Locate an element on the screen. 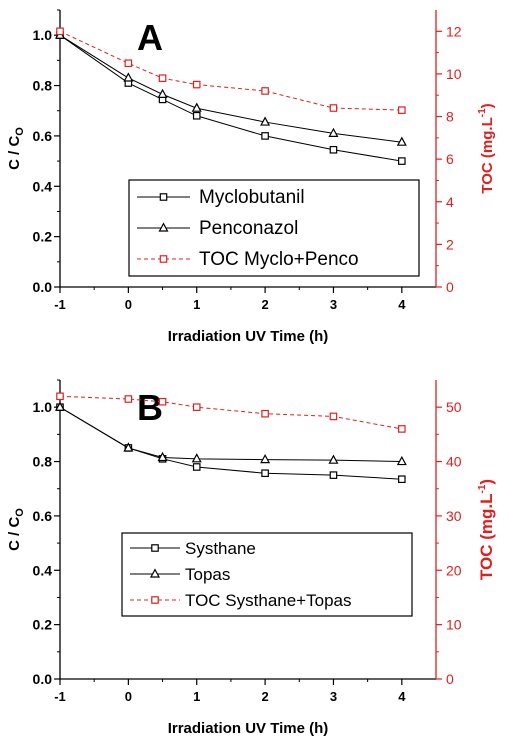 The height and width of the screenshot is (745, 510). y2-tick-label: 10 is located at coordinates (454, 74).